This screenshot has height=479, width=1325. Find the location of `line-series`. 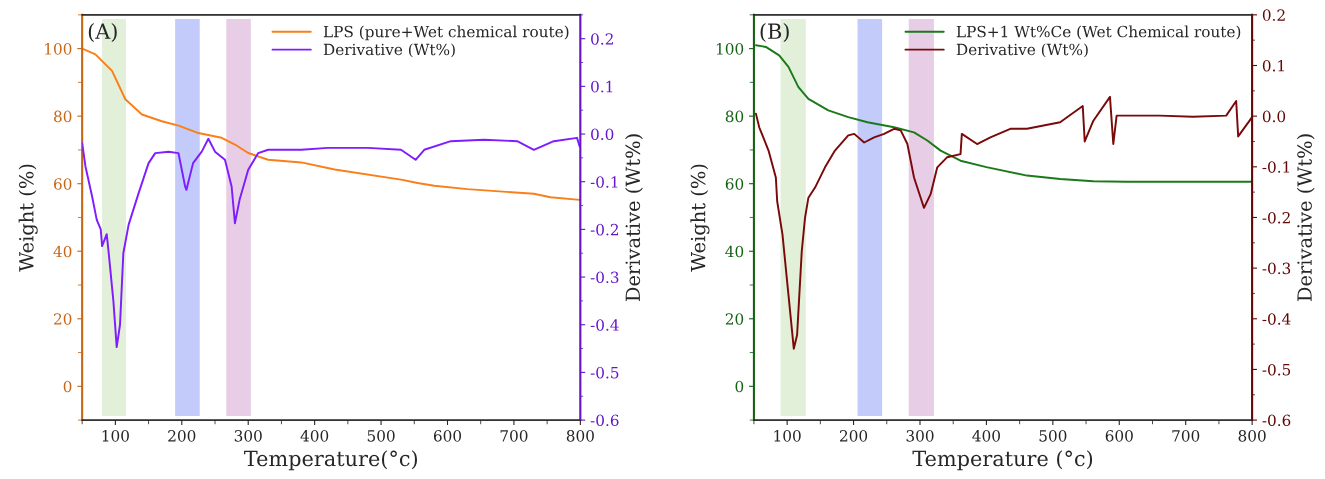

line-series is located at coordinates (1003, 113).